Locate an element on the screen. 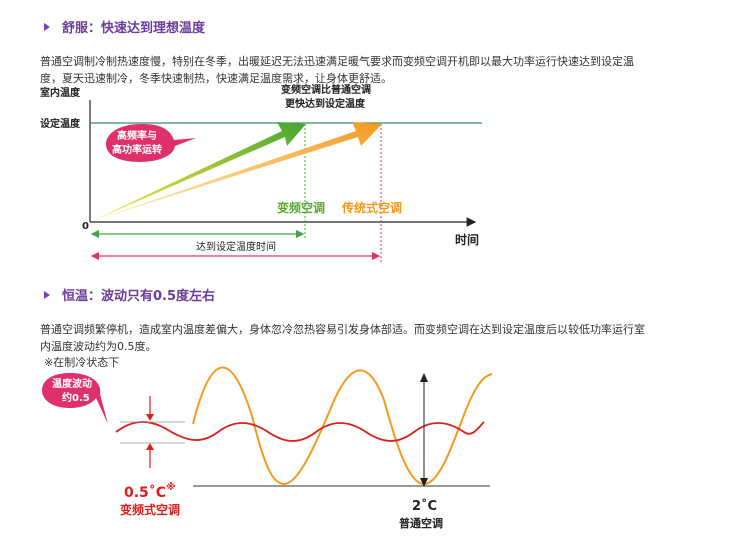  x-axis-label: 时间 is located at coordinates (467, 239).